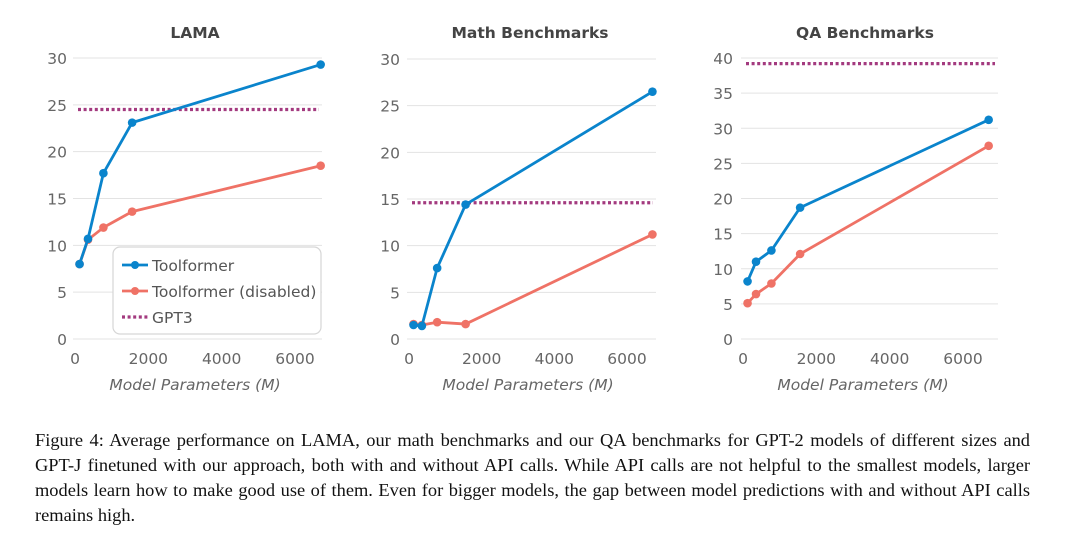  Describe the element at coordinates (172, 318) in the screenshot. I see `legend-label: GPT3` at that location.